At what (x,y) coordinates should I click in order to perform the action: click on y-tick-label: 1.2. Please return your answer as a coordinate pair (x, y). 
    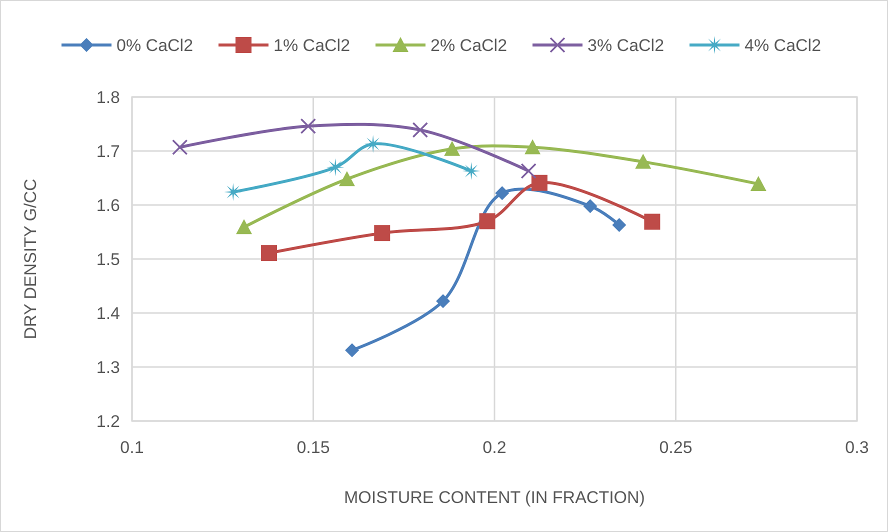
    Looking at the image, I should click on (108, 421).